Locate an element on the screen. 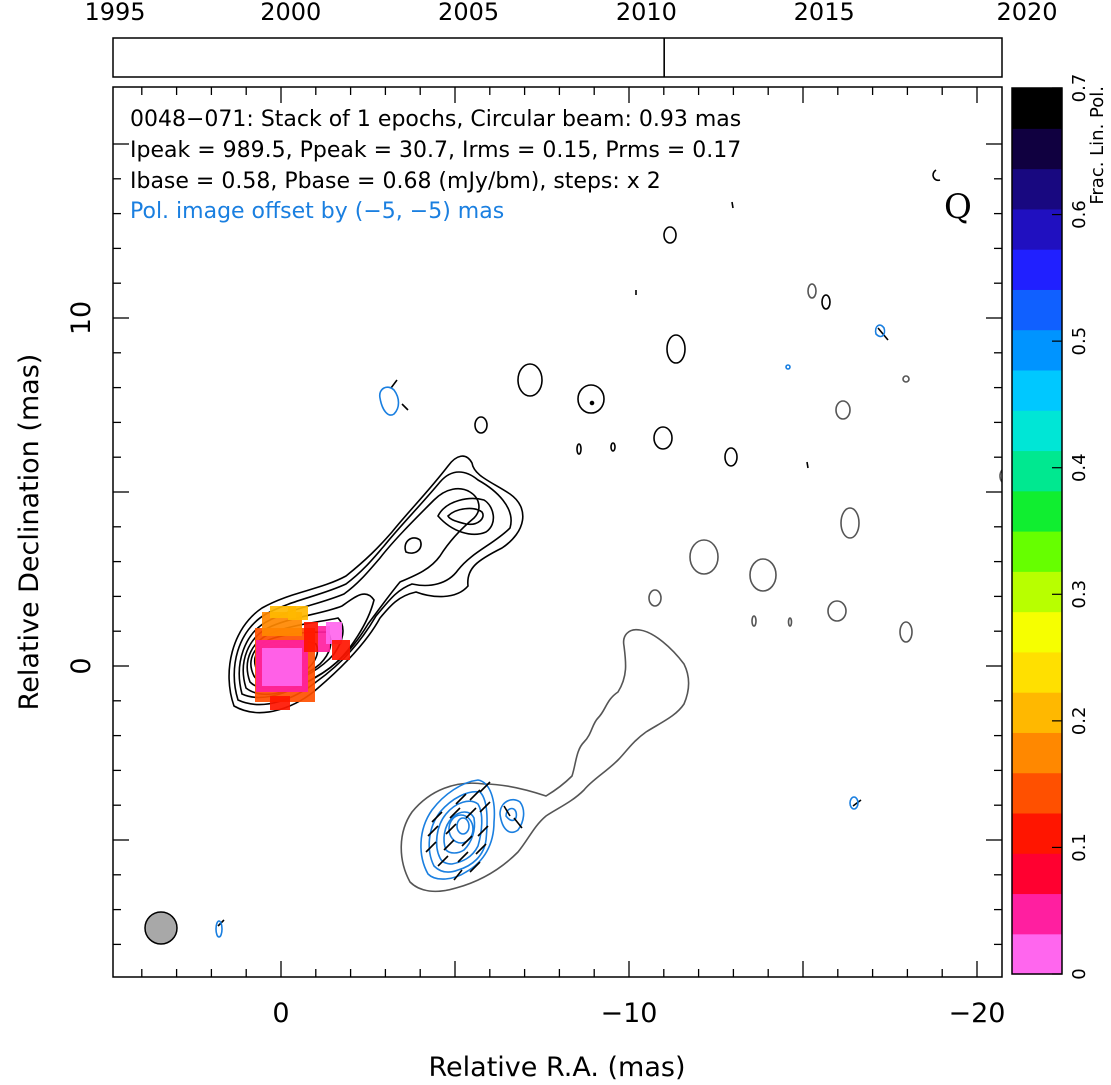 The width and height of the screenshot is (1111, 1085). timeline-year-label: 2000 is located at coordinates (290, 13).